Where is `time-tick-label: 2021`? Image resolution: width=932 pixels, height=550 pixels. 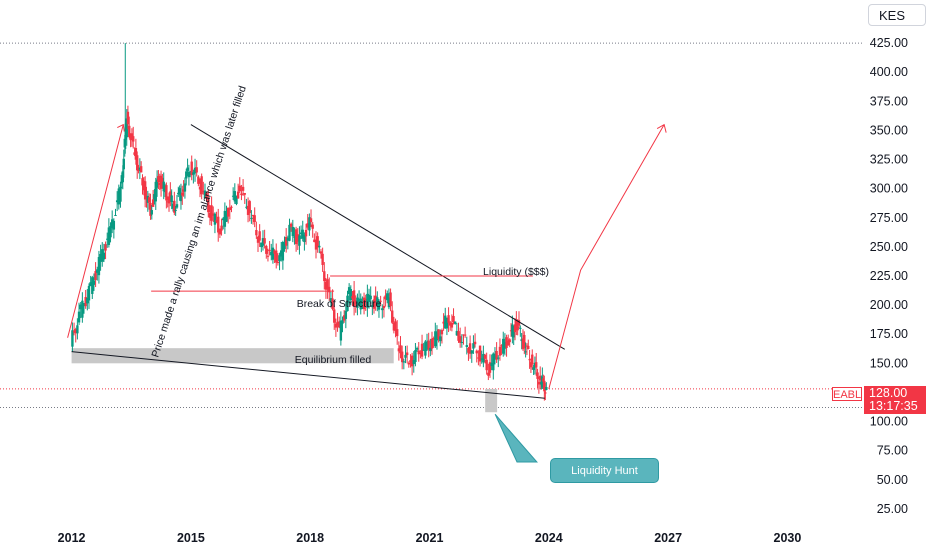 time-tick-label: 2021 is located at coordinates (430, 538).